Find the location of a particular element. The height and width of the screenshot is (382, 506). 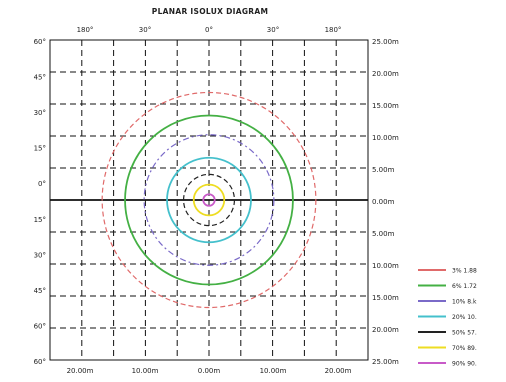

legend-label: 20% 10. is located at coordinates (464, 317).